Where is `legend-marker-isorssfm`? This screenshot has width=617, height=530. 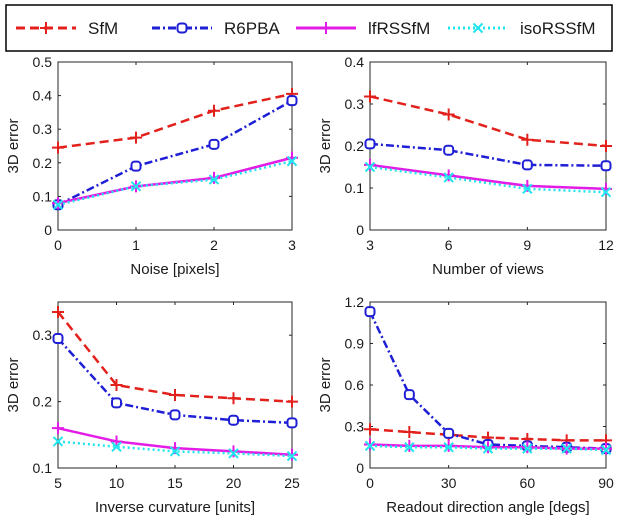 legend-marker-isorssfm is located at coordinates (478, 28).